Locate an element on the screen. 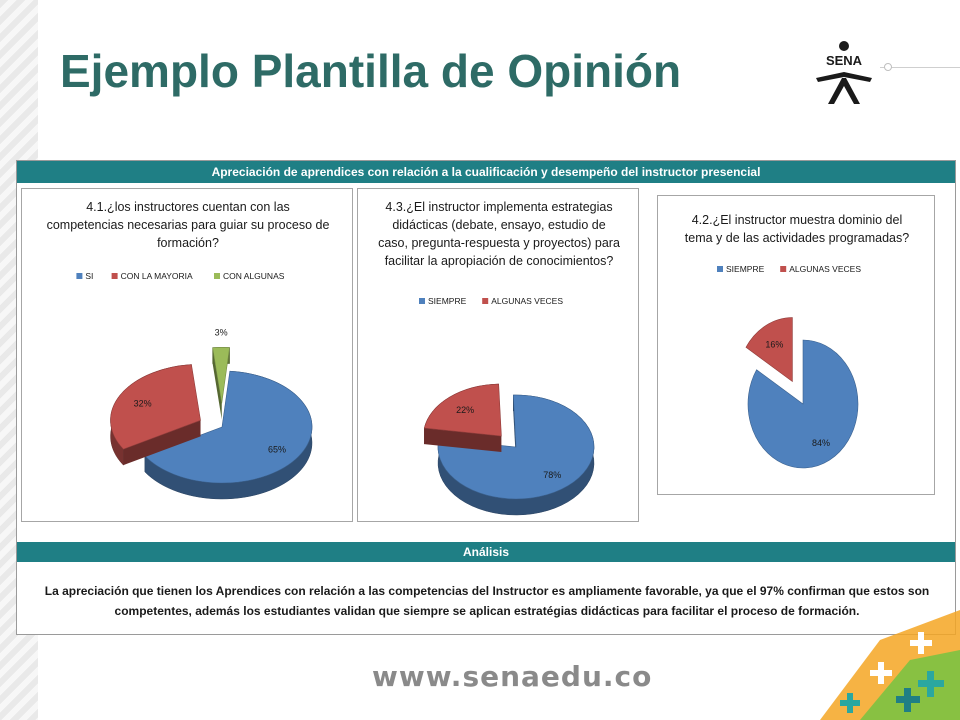 This screenshot has width=960, height=720. logo-divider-ring is located at coordinates (888, 67).